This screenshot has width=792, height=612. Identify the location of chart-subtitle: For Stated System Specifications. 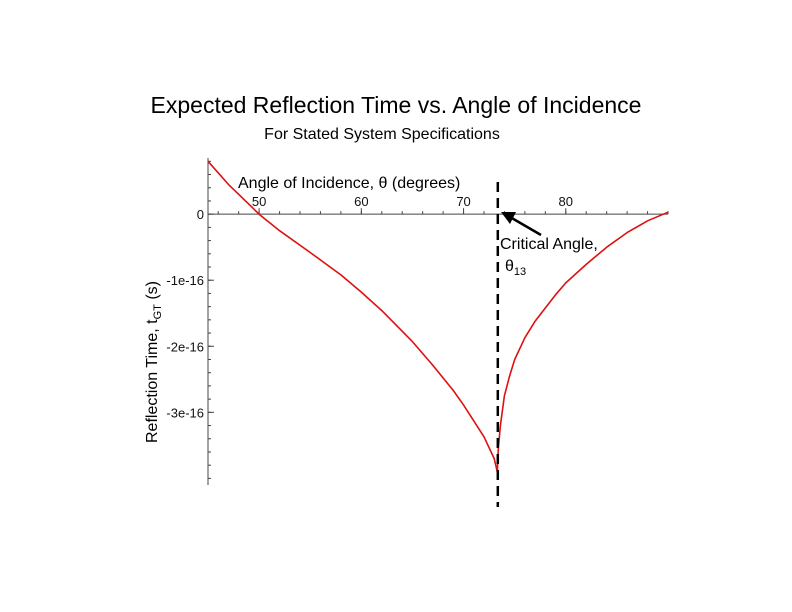
(382, 134).